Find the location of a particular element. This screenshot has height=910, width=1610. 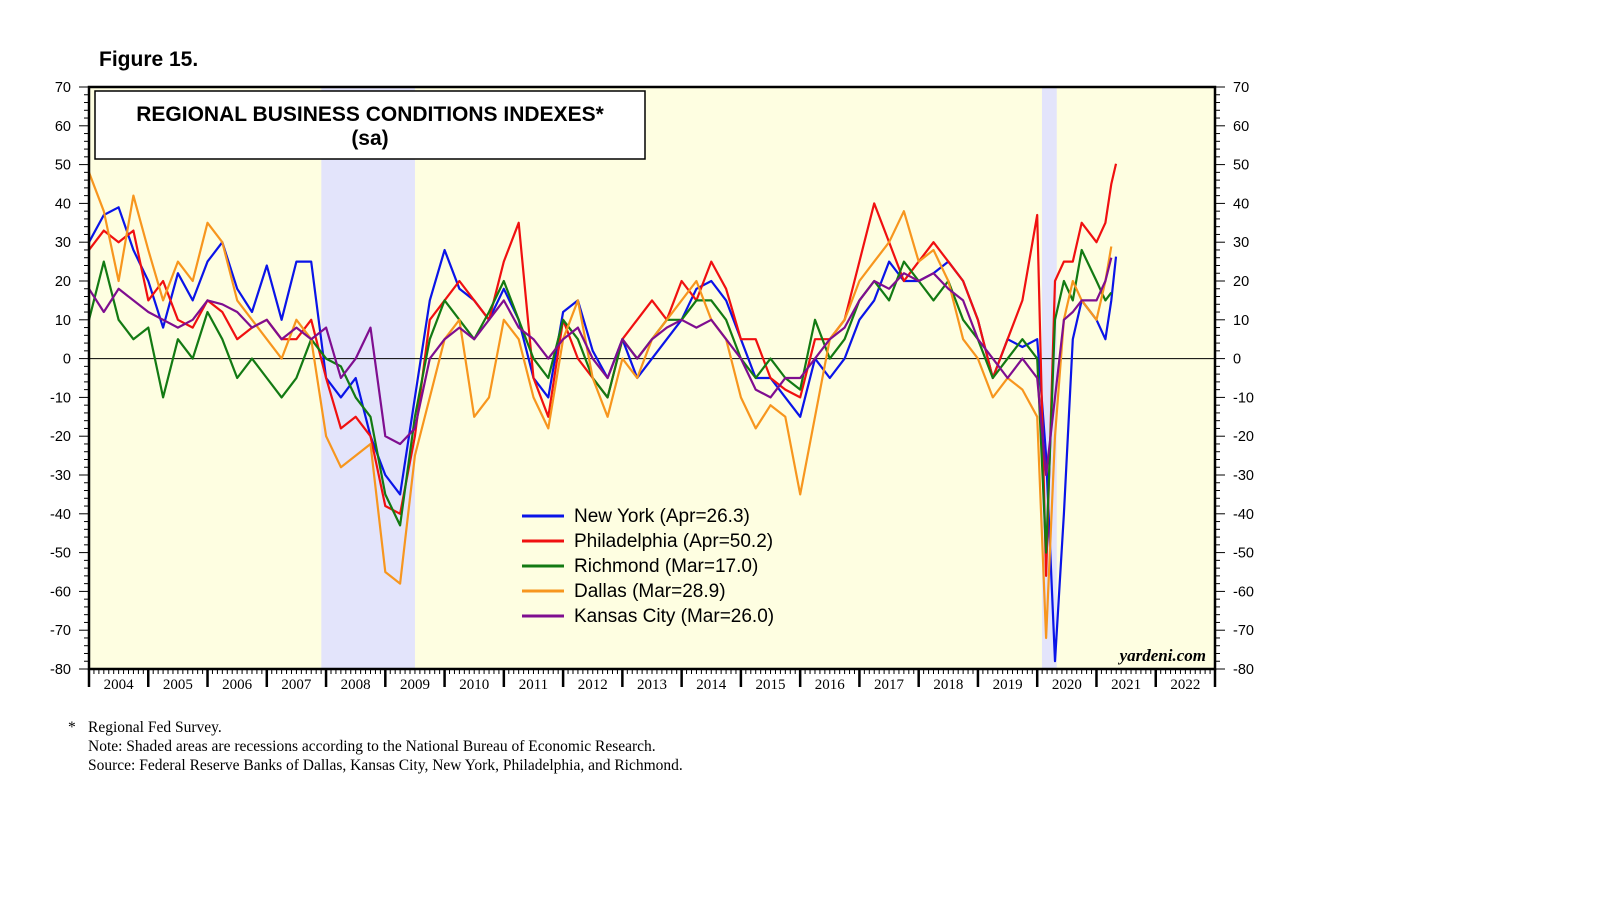

x-tick-label: 2013 is located at coordinates (652, 685).